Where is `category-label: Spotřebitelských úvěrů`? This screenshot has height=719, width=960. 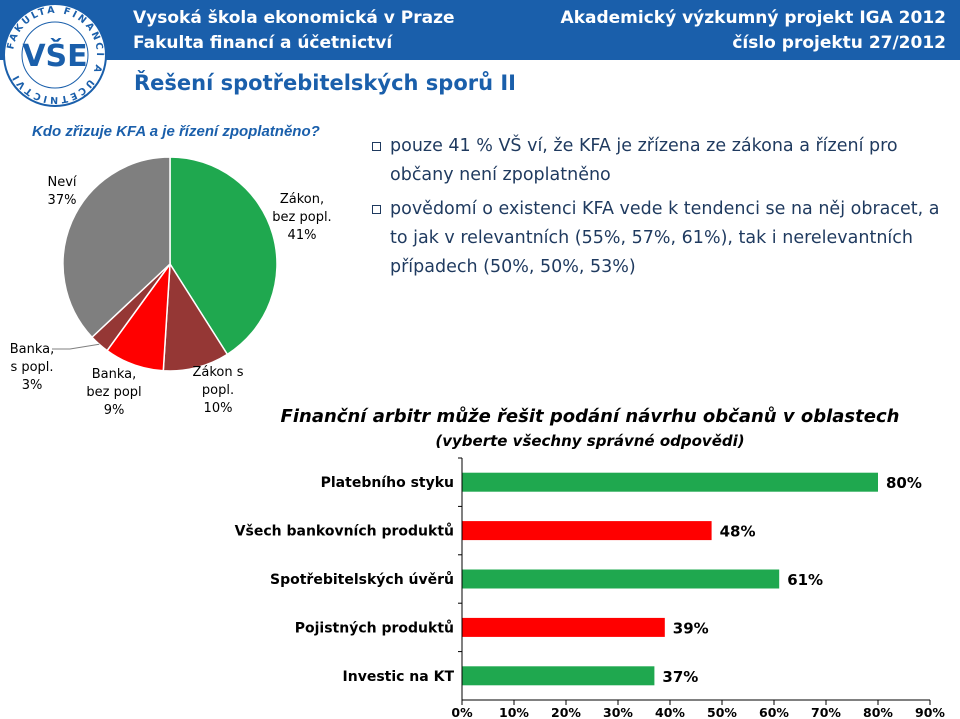
category-label: Spotřebitelských úvěrů is located at coordinates (362, 579).